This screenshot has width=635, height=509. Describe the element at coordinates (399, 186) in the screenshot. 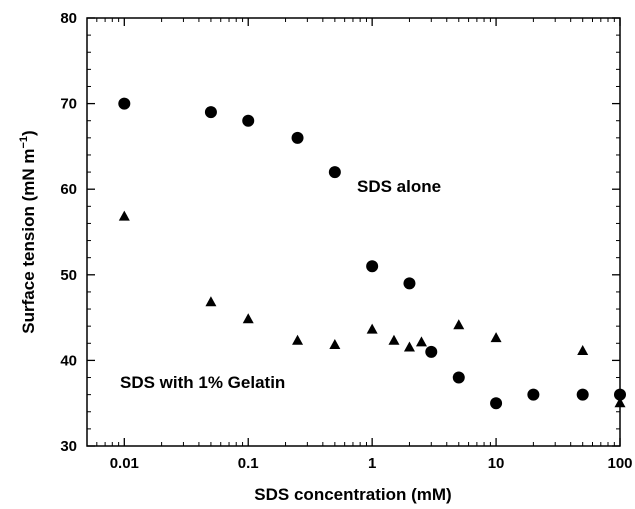

I see `sds-alone-label: SDS alone` at that location.